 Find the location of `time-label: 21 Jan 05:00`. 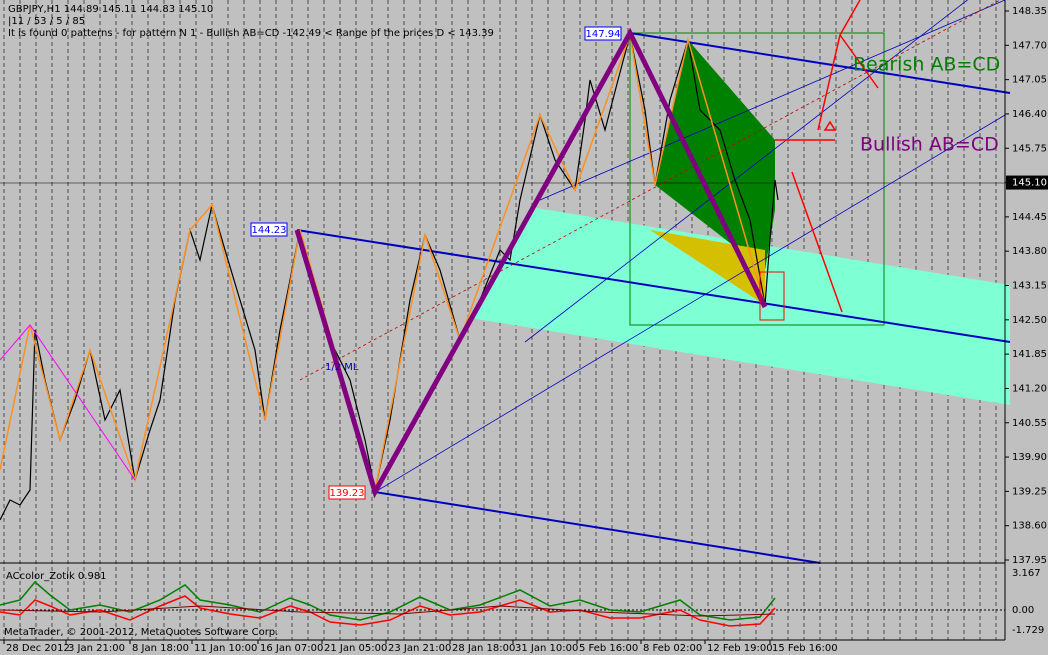

time-label: 21 Jan 05:00 is located at coordinates (355, 648).